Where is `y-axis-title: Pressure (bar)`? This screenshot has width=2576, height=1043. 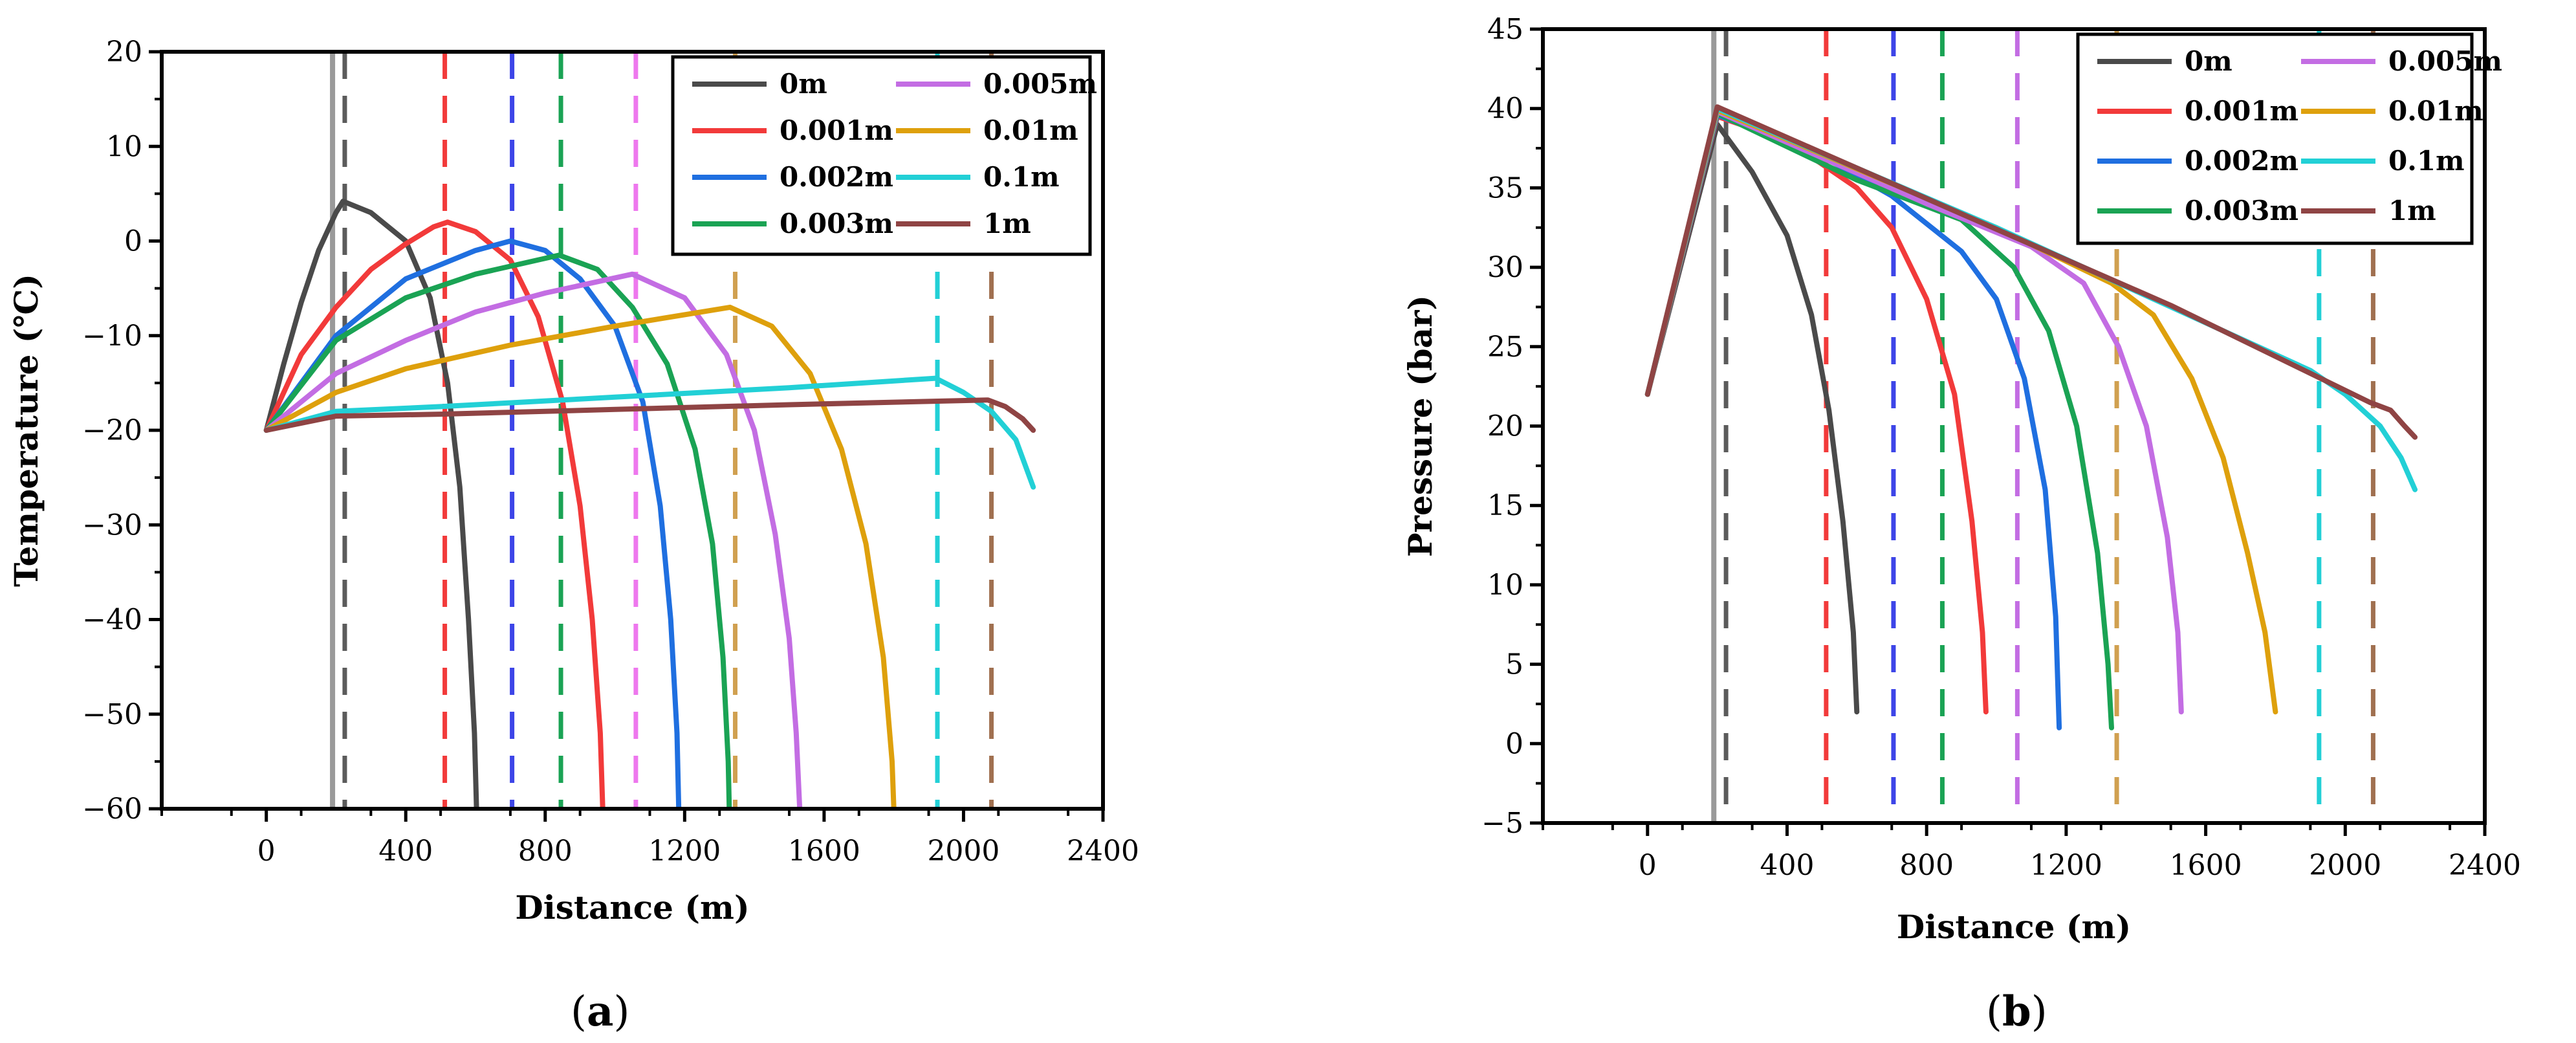
y-axis-title: Pressure (bar) is located at coordinates (1420, 426).